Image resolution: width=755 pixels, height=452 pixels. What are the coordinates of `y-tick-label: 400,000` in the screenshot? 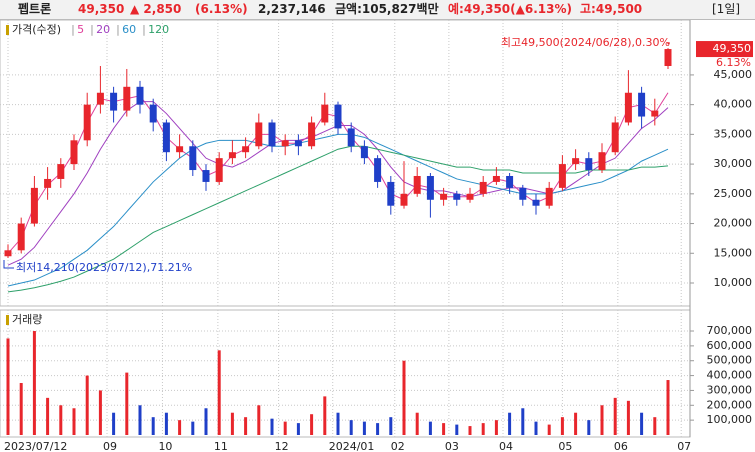 It's located at (730, 375).